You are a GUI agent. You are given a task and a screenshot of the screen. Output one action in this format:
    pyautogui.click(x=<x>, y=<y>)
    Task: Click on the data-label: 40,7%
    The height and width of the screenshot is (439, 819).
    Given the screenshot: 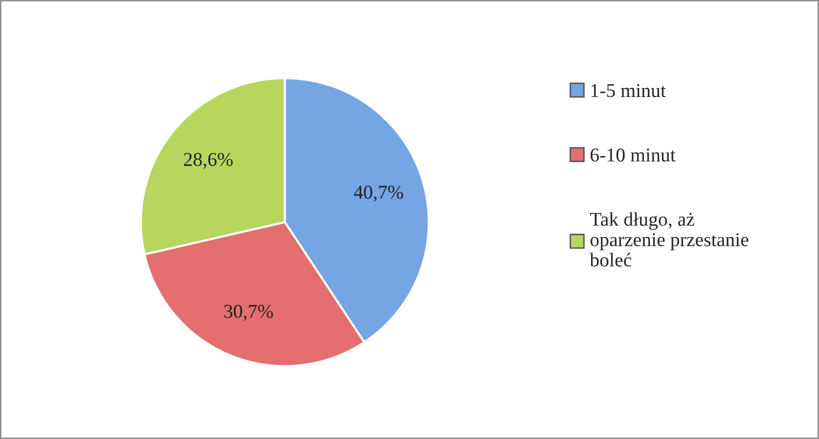 What is the action you would take?
    pyautogui.click(x=379, y=194)
    